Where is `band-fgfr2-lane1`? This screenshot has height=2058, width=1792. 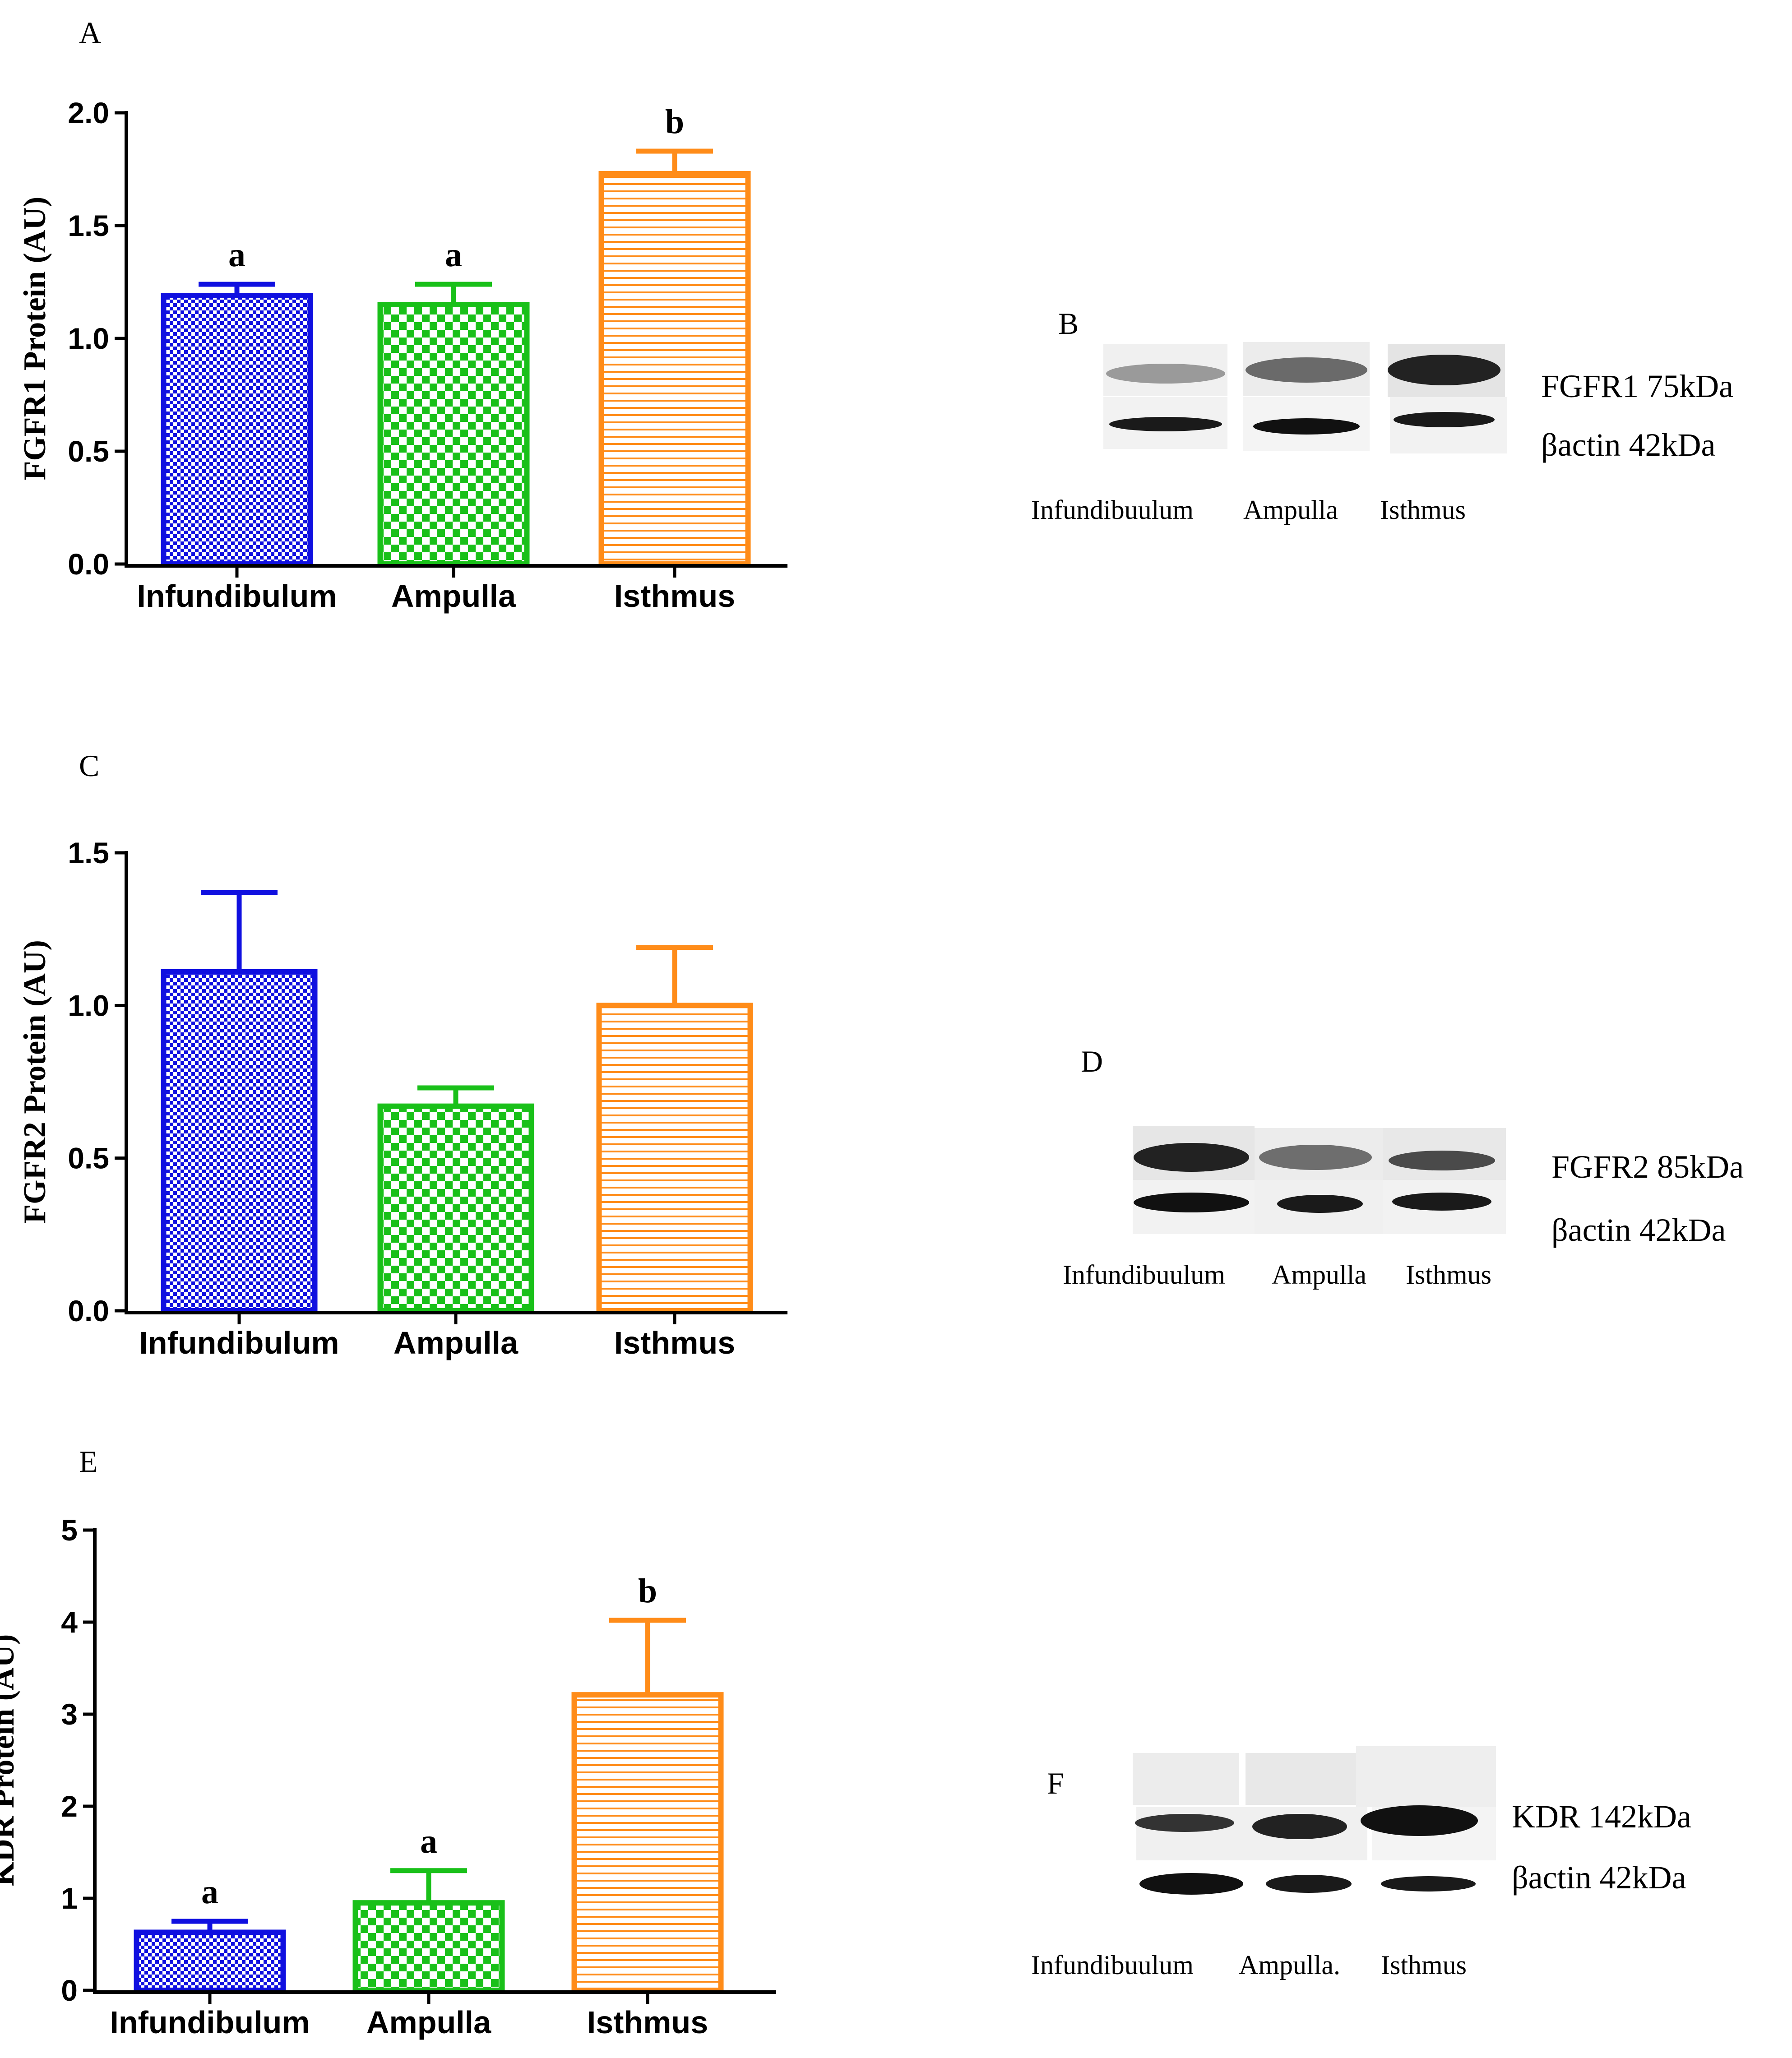
band-fgfr2-lane1 is located at coordinates (1192, 1158).